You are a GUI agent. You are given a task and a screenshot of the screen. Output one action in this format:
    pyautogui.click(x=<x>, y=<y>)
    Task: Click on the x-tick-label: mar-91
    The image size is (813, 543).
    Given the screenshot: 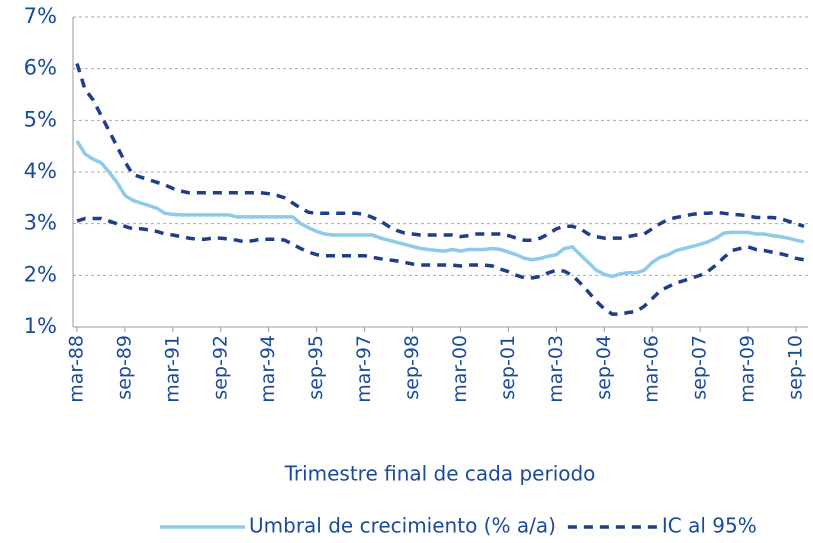 What is the action you would take?
    pyautogui.click(x=172, y=369)
    